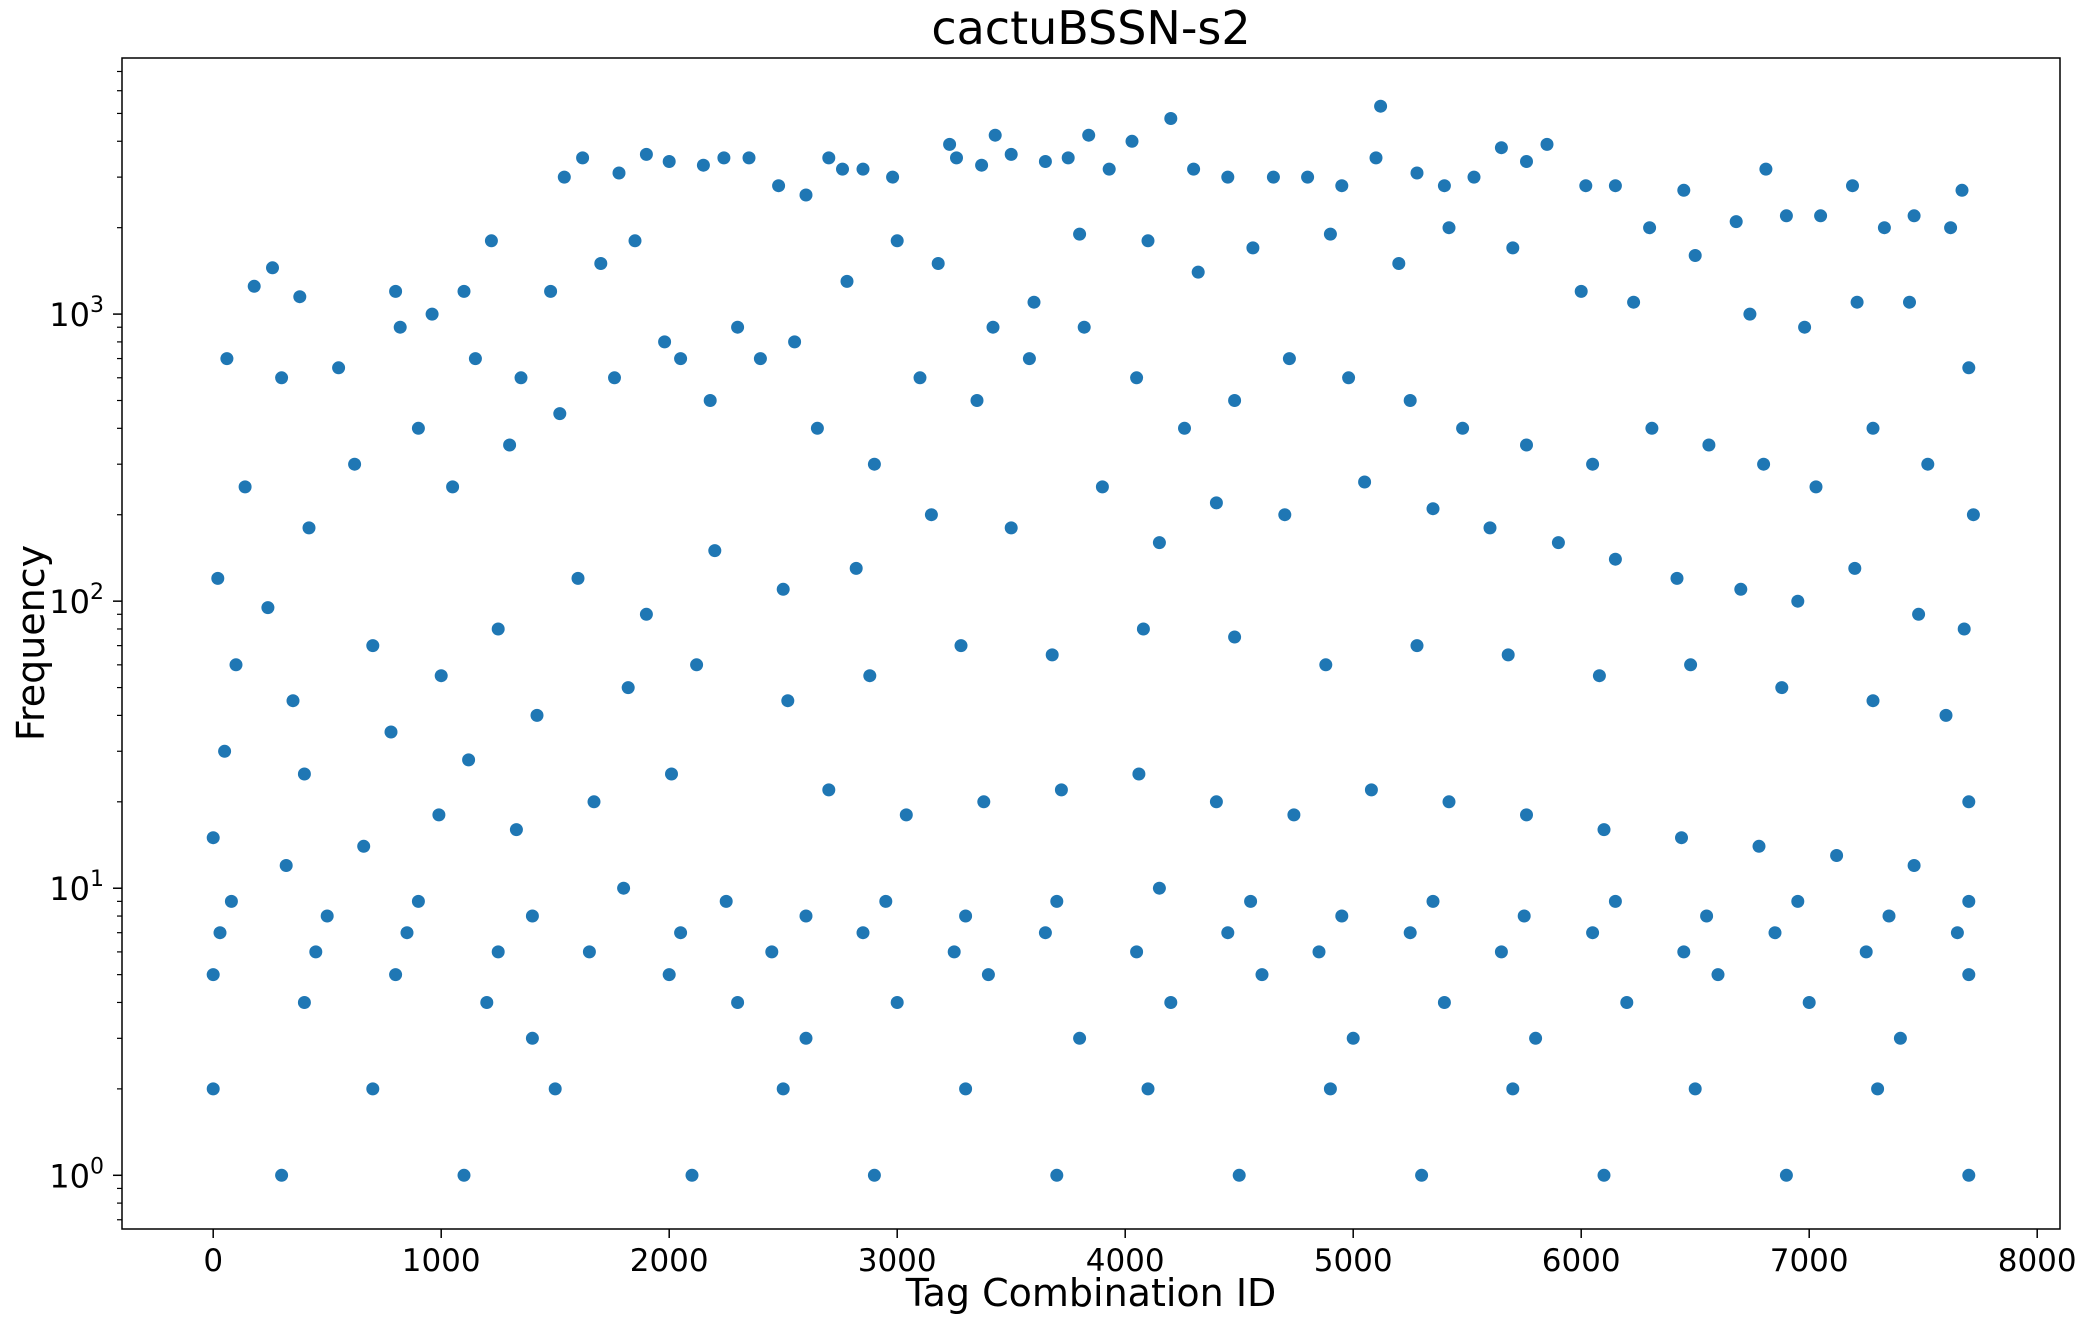  Describe the element at coordinates (31, 643) in the screenshot. I see `y-axis-label: Frequency` at that location.